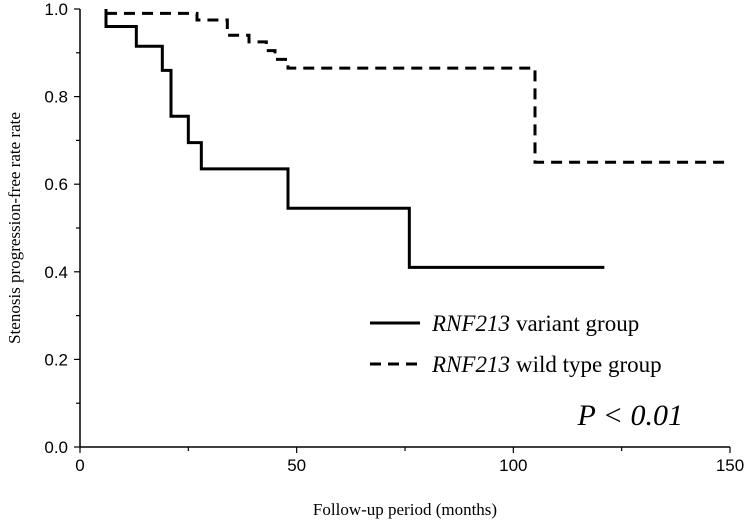 The width and height of the screenshot is (750, 523). Describe the element at coordinates (470, 364) in the screenshot. I see `legend-gene-wildtype: RNF213` at that location.